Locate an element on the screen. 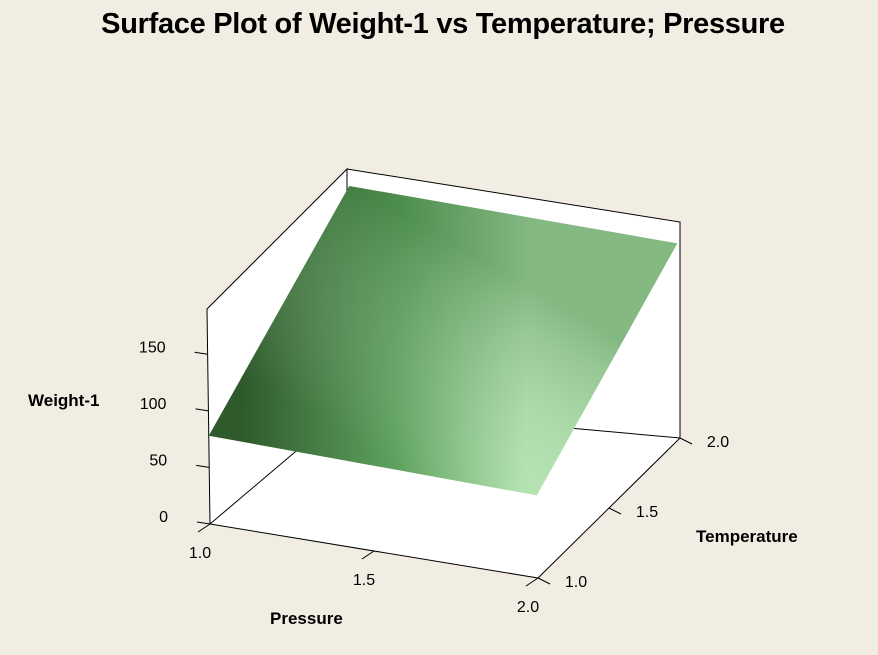  z-tick-label: 50 is located at coordinates (158, 460).